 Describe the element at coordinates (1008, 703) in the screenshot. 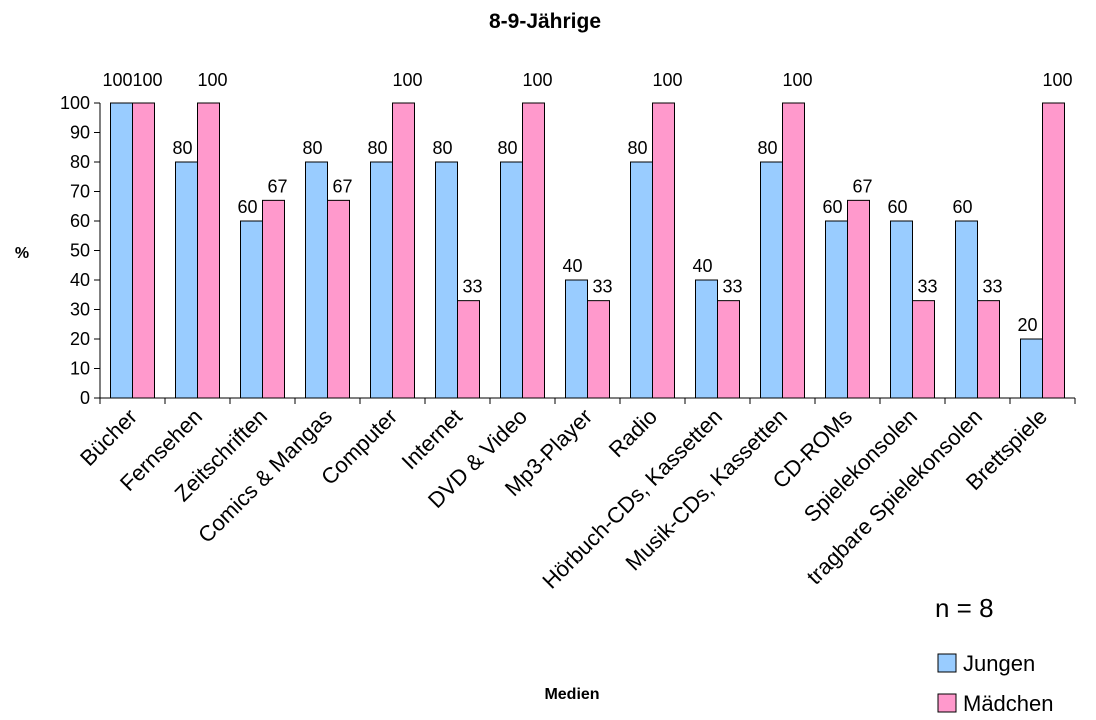

I see `legend-label: Mädchen` at that location.